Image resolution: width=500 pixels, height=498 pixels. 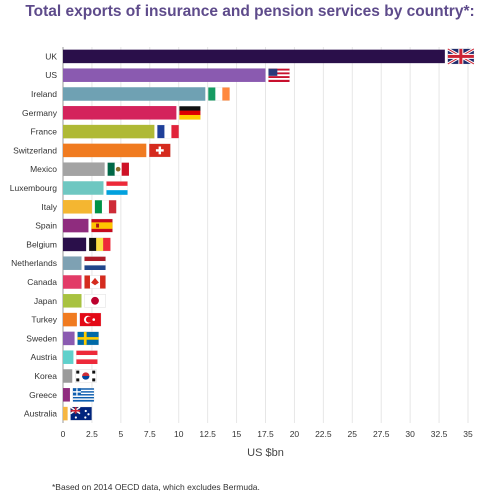 I want to click on italy-flag-icon, so click(x=105, y=207).